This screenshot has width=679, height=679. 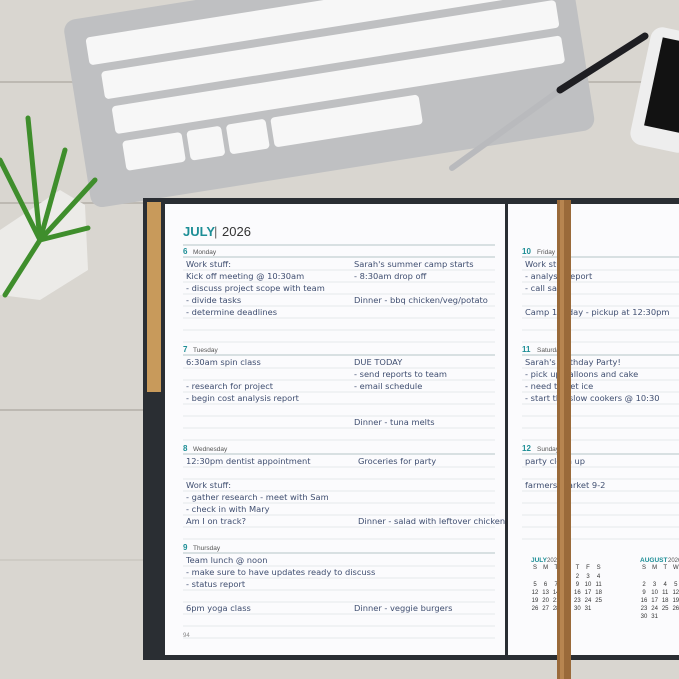 I want to click on note-right: - send reports to team, so click(x=400, y=374).